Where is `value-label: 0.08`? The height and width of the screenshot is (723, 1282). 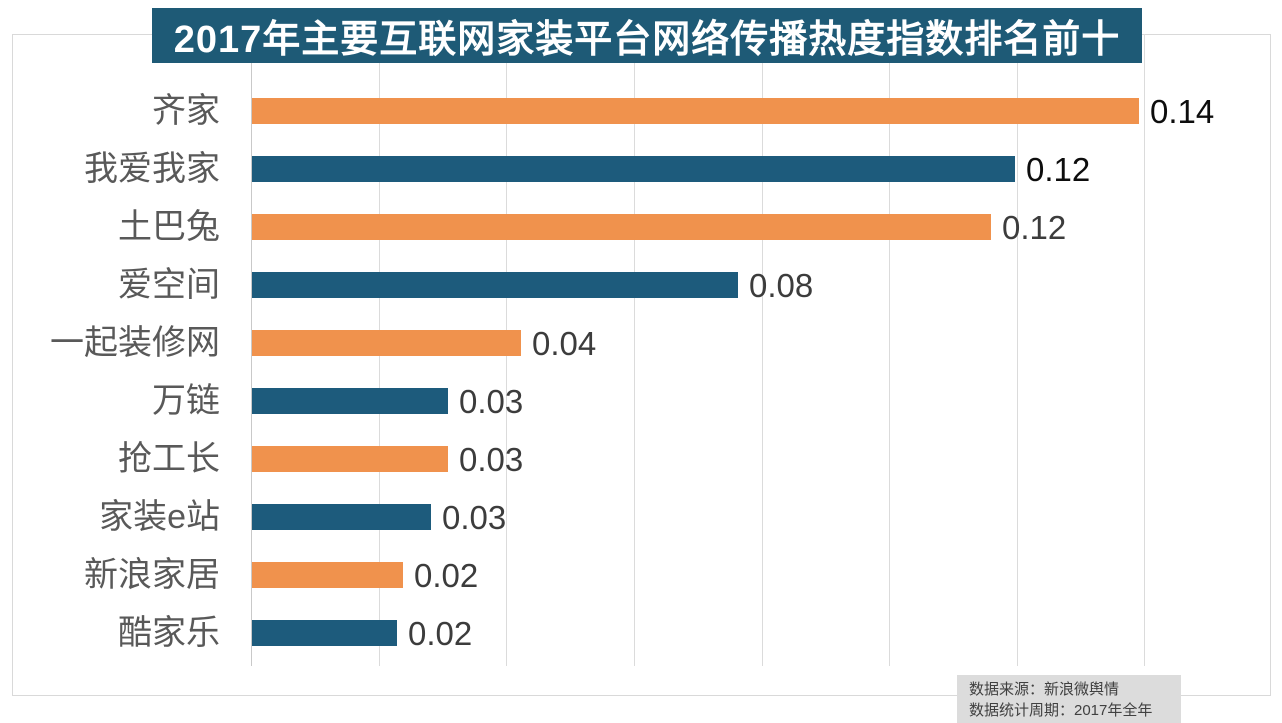
value-label: 0.08 is located at coordinates (781, 285).